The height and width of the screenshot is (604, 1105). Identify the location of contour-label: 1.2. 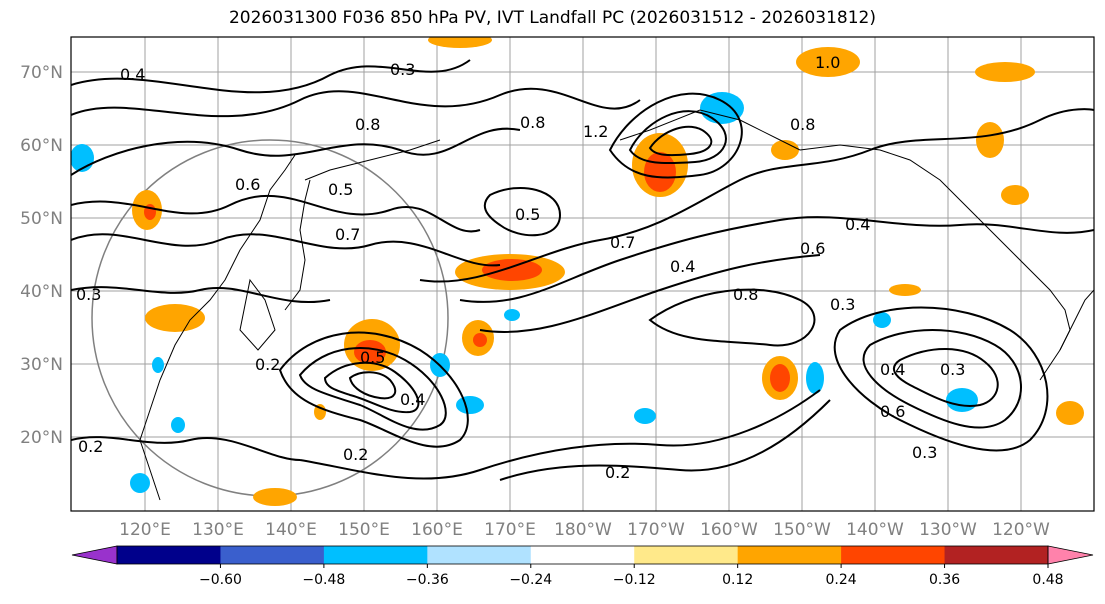
(595, 131).